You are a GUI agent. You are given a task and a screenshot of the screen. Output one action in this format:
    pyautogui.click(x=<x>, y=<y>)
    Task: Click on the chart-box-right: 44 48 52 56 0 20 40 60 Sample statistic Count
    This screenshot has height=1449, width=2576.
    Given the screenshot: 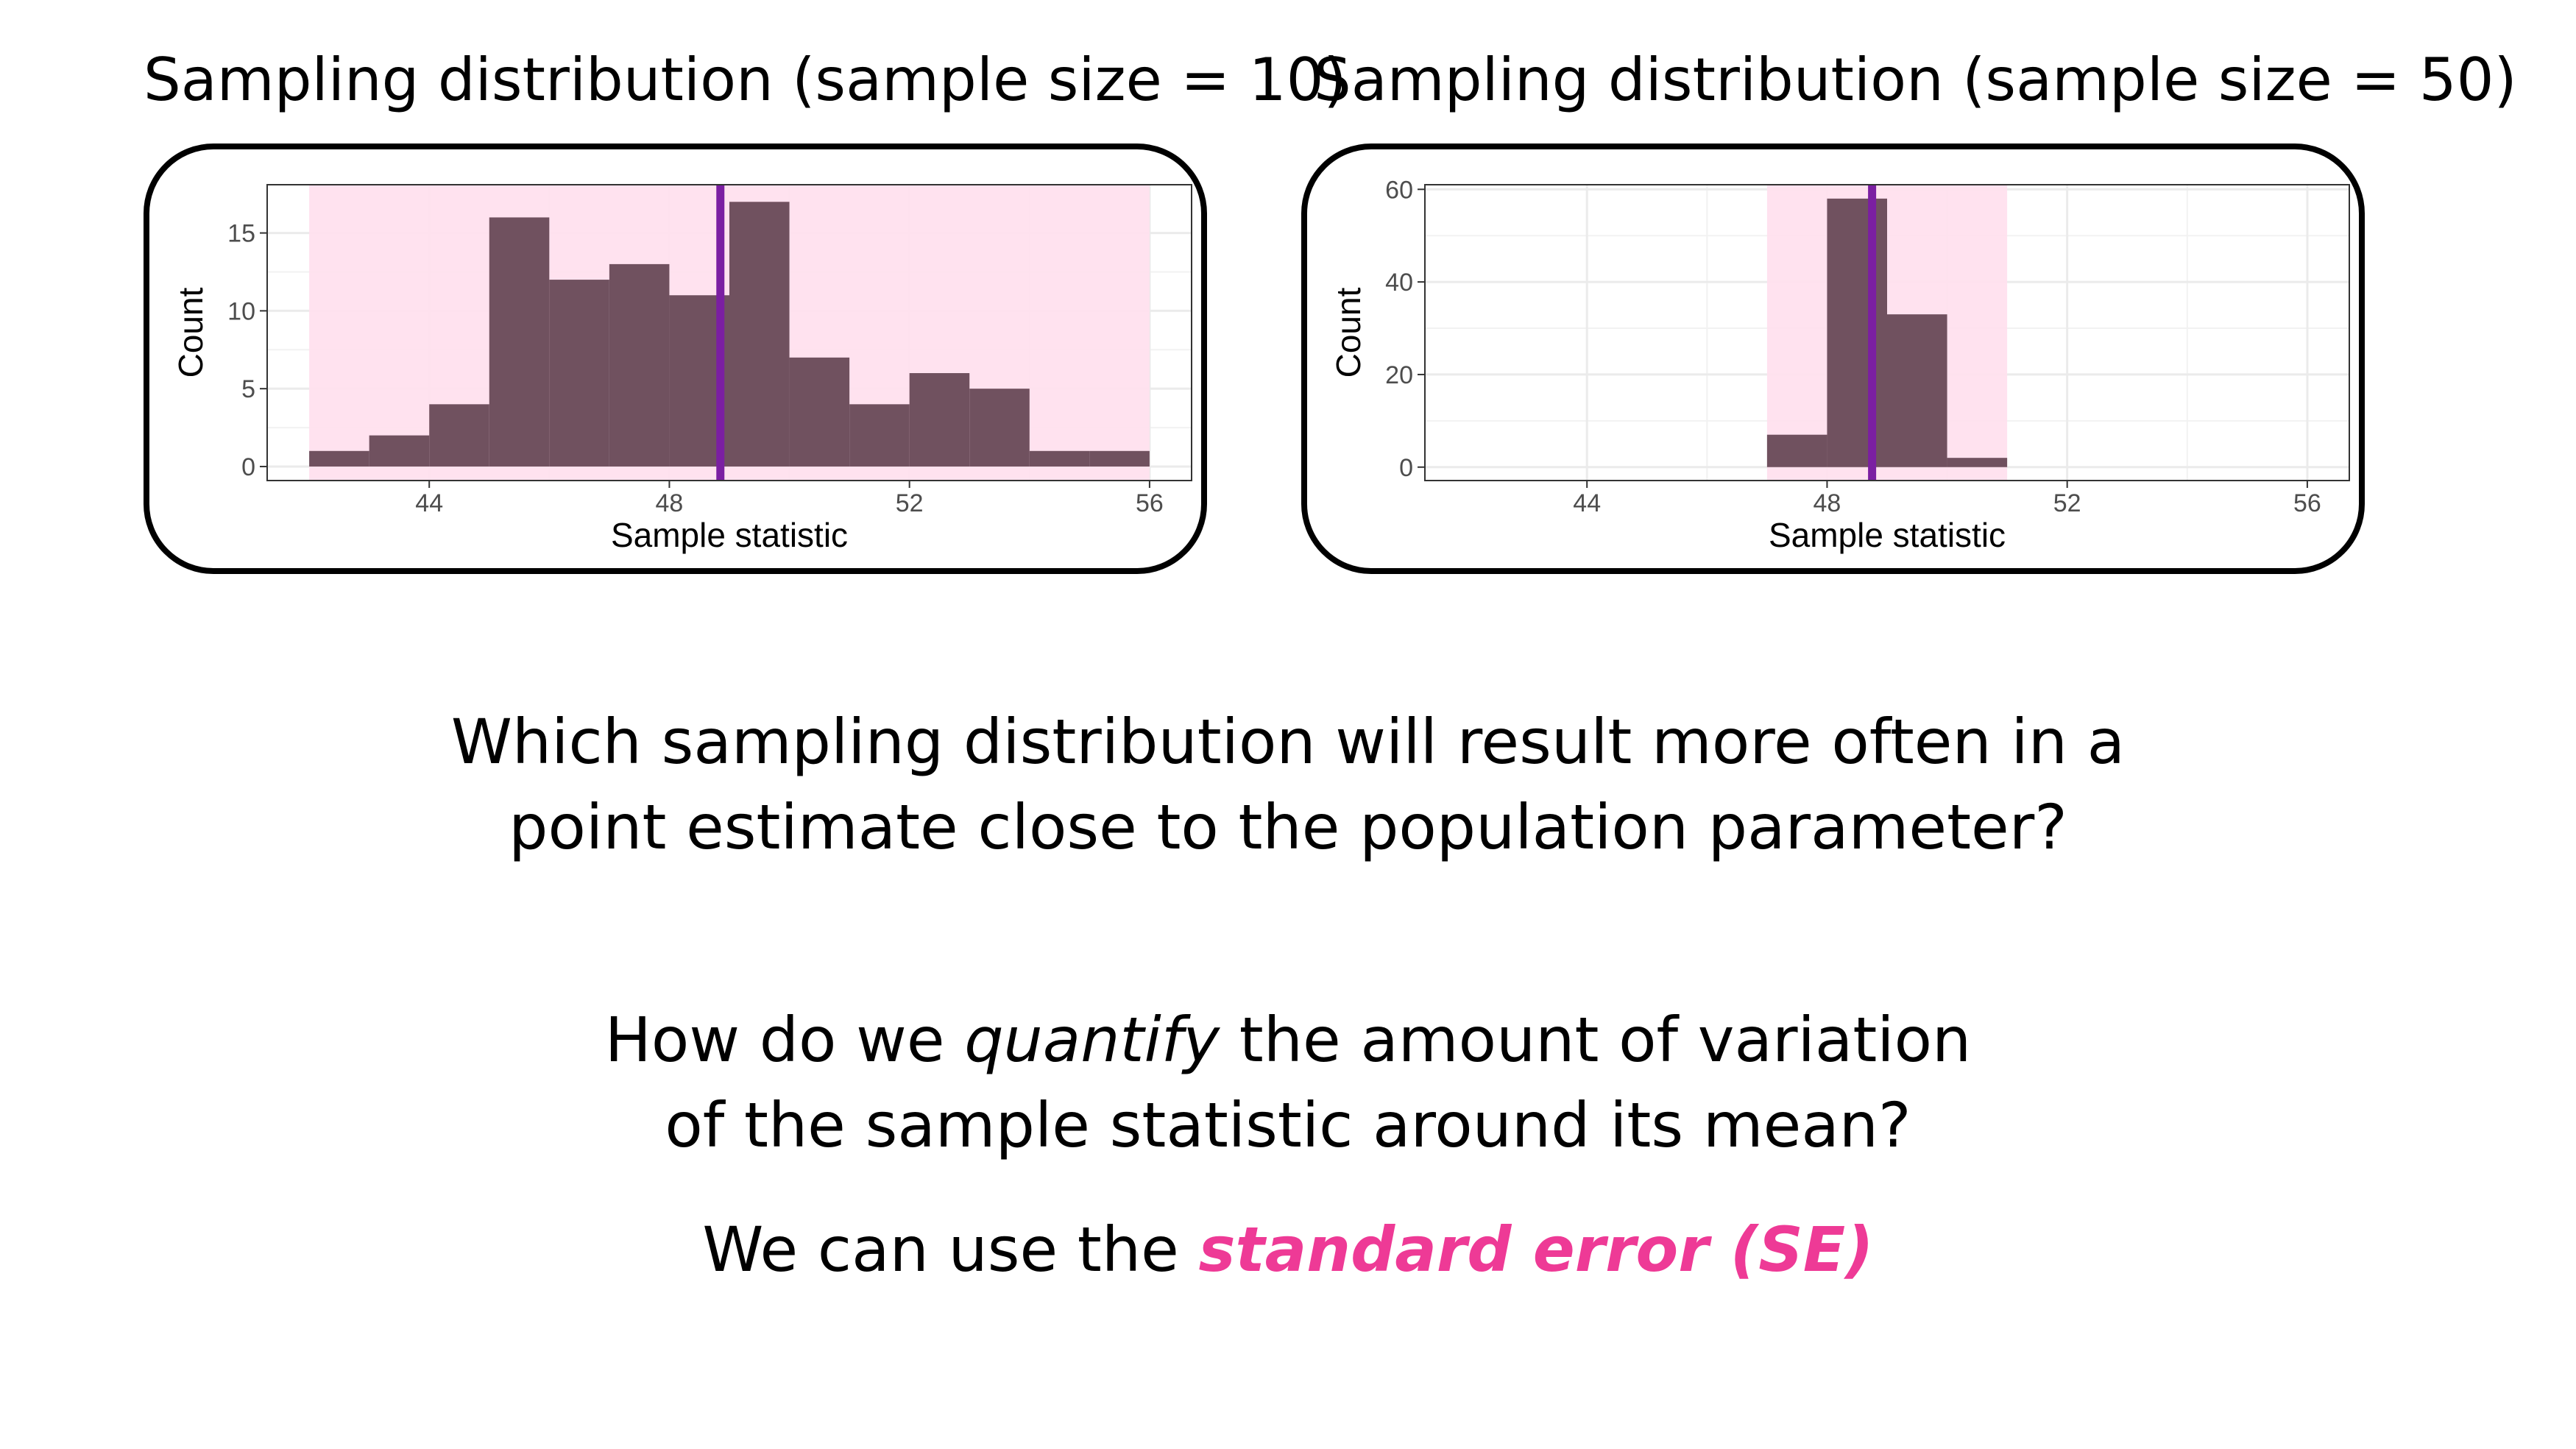 What is the action you would take?
    pyautogui.click(x=1833, y=359)
    